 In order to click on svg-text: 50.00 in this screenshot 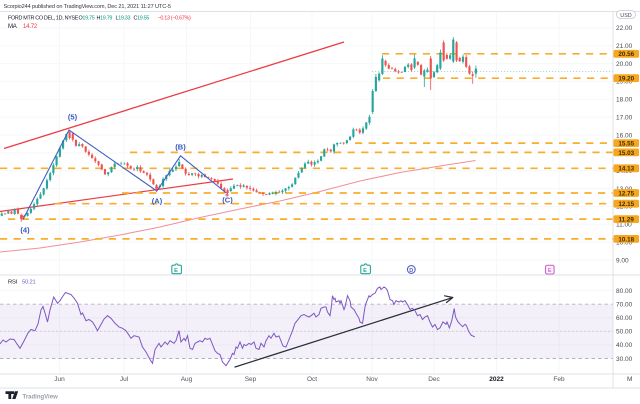, I will do `click(624, 332)`.